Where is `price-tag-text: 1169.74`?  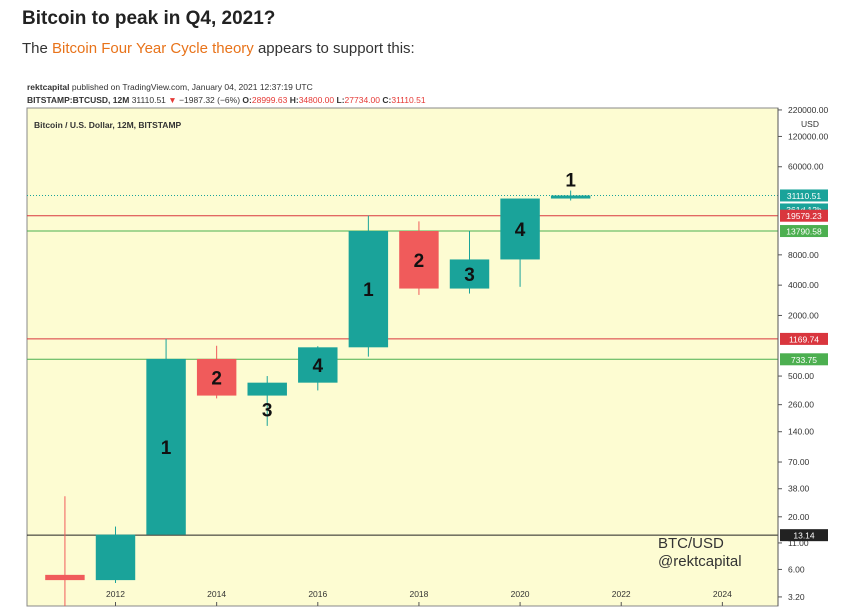 price-tag-text: 1169.74 is located at coordinates (804, 339).